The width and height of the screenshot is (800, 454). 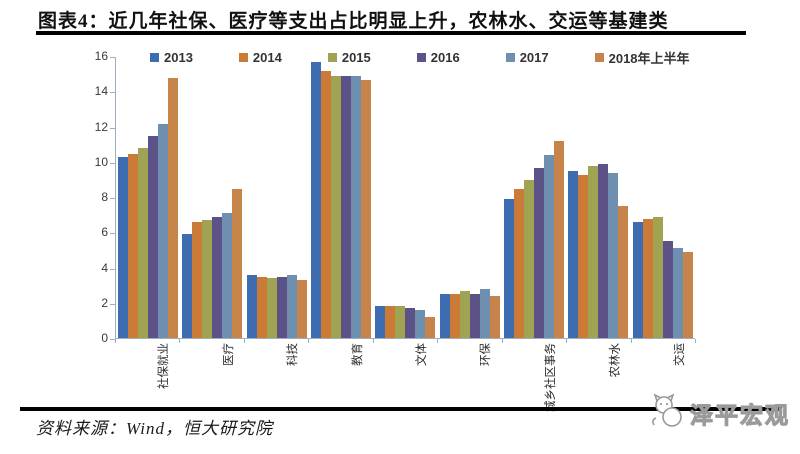 I want to click on bar-2014-农林水, so click(x=583, y=256).